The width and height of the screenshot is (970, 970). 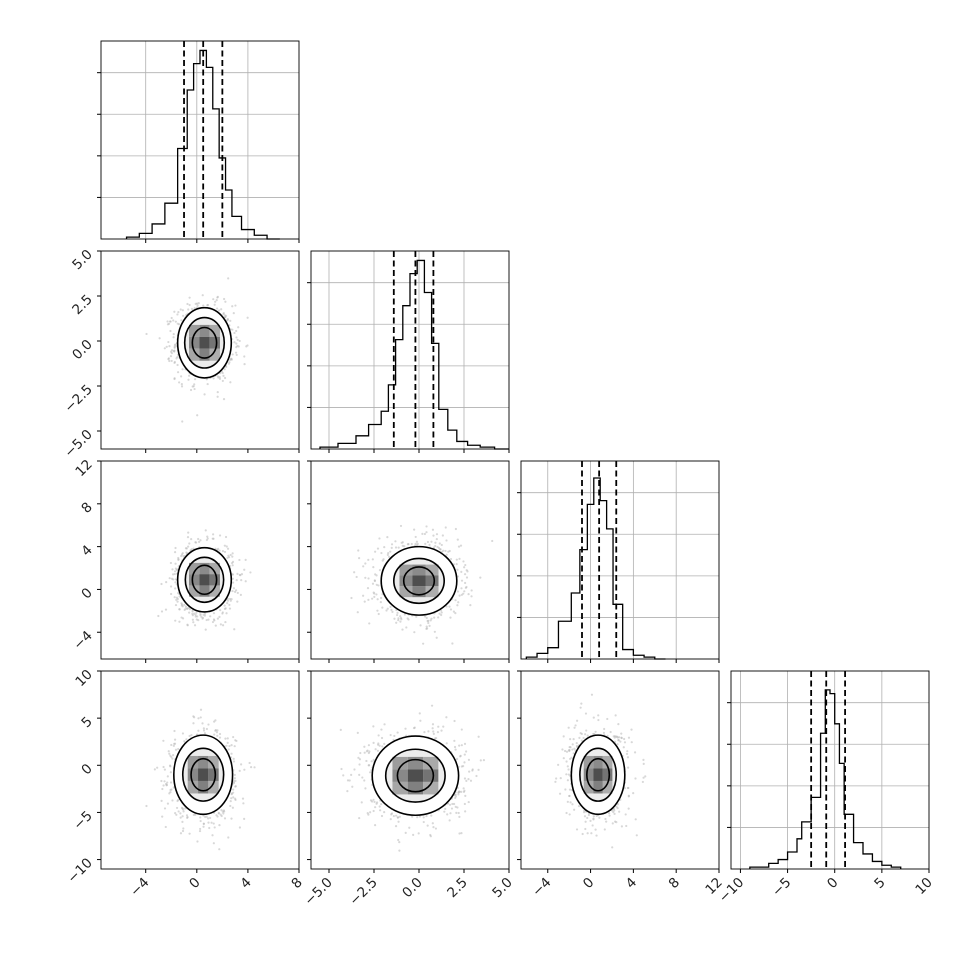 I want to click on scatter-panel, so click(x=410, y=770).